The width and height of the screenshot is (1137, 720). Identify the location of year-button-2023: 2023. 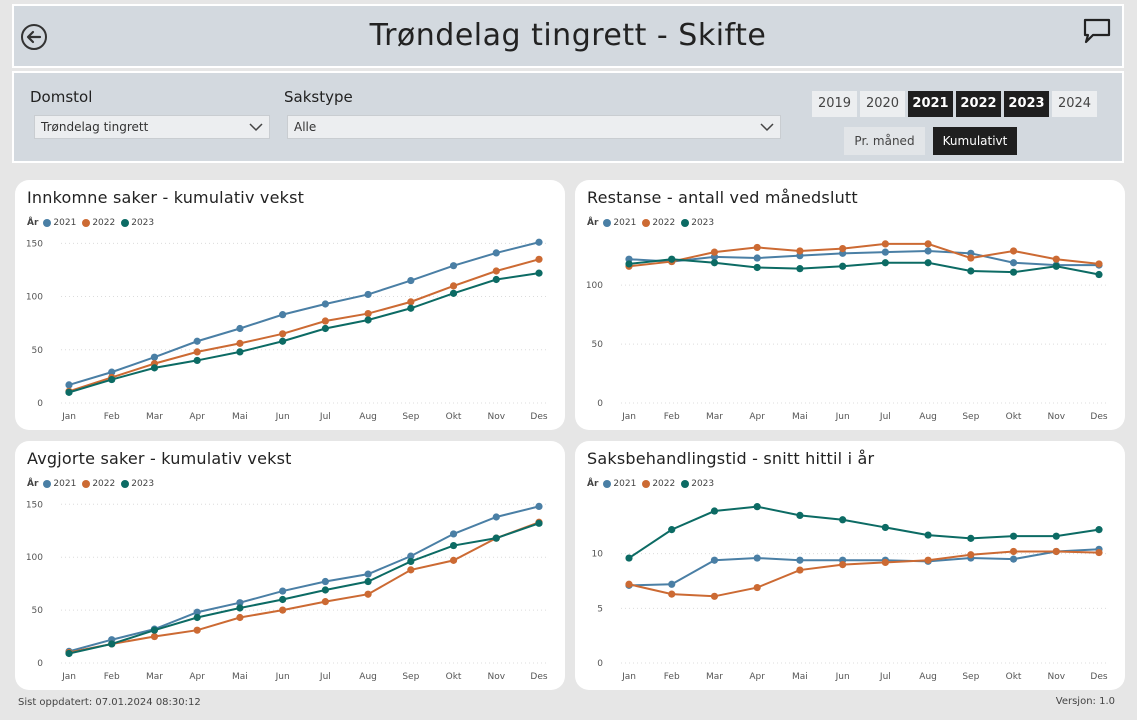
(1026, 104).